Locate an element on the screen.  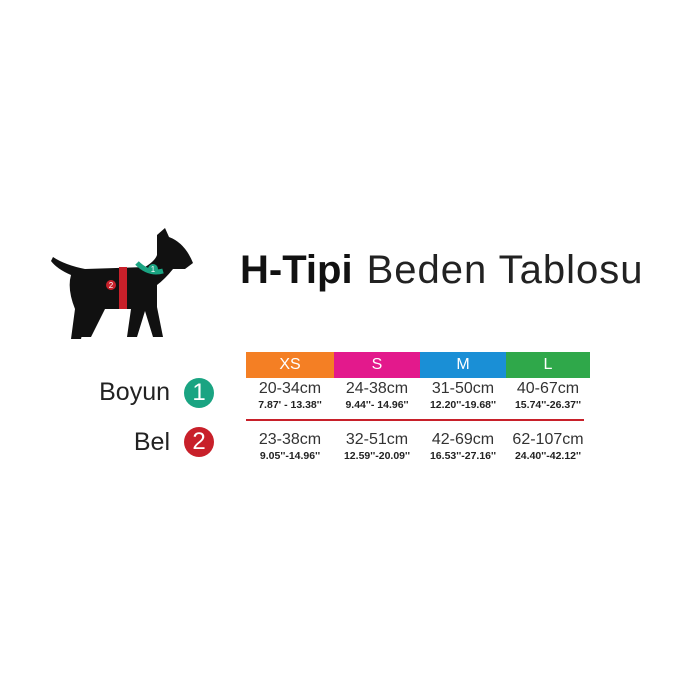
size-cm-cell: 24-38cm is located at coordinates (377, 388).